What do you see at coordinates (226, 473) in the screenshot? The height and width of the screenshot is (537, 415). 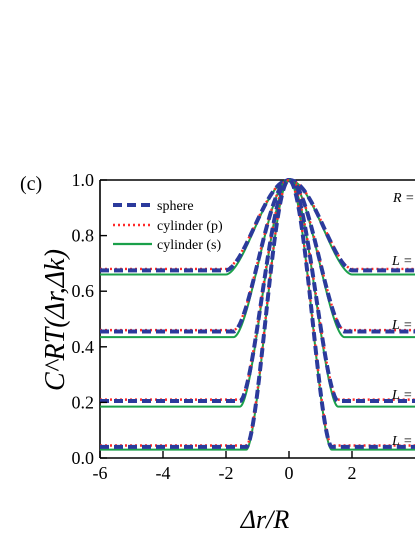 I see `x-tick-label: -2` at bounding box center [226, 473].